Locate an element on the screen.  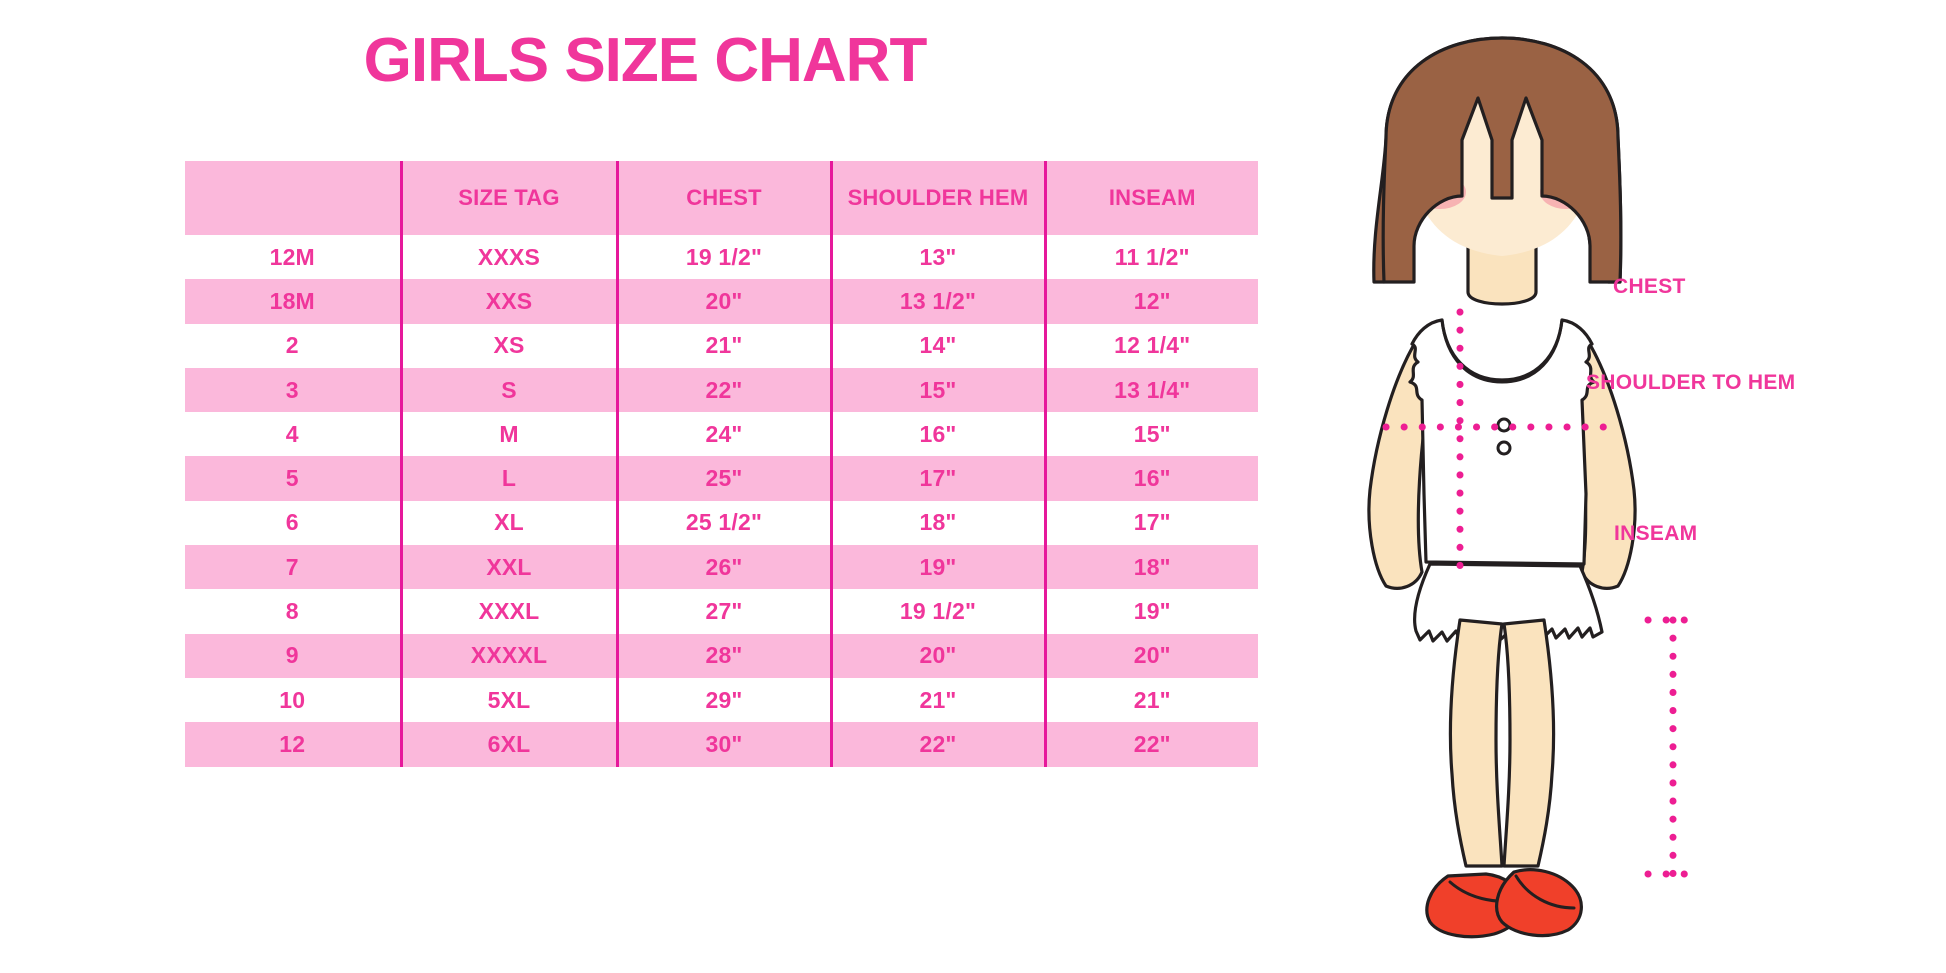
cell-chest: 28" is located at coordinates (723, 655).